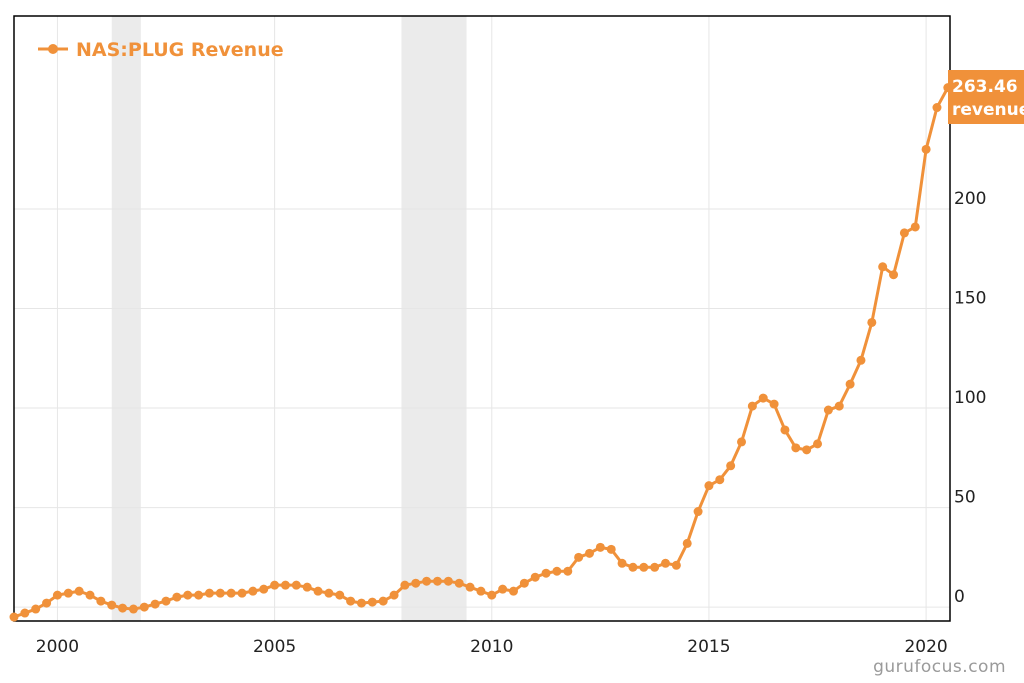 The width and height of the screenshot is (1024, 683). What do you see at coordinates (970, 398) in the screenshot?
I see `y-axis-ticks: 0 50 100 150 200` at bounding box center [970, 398].